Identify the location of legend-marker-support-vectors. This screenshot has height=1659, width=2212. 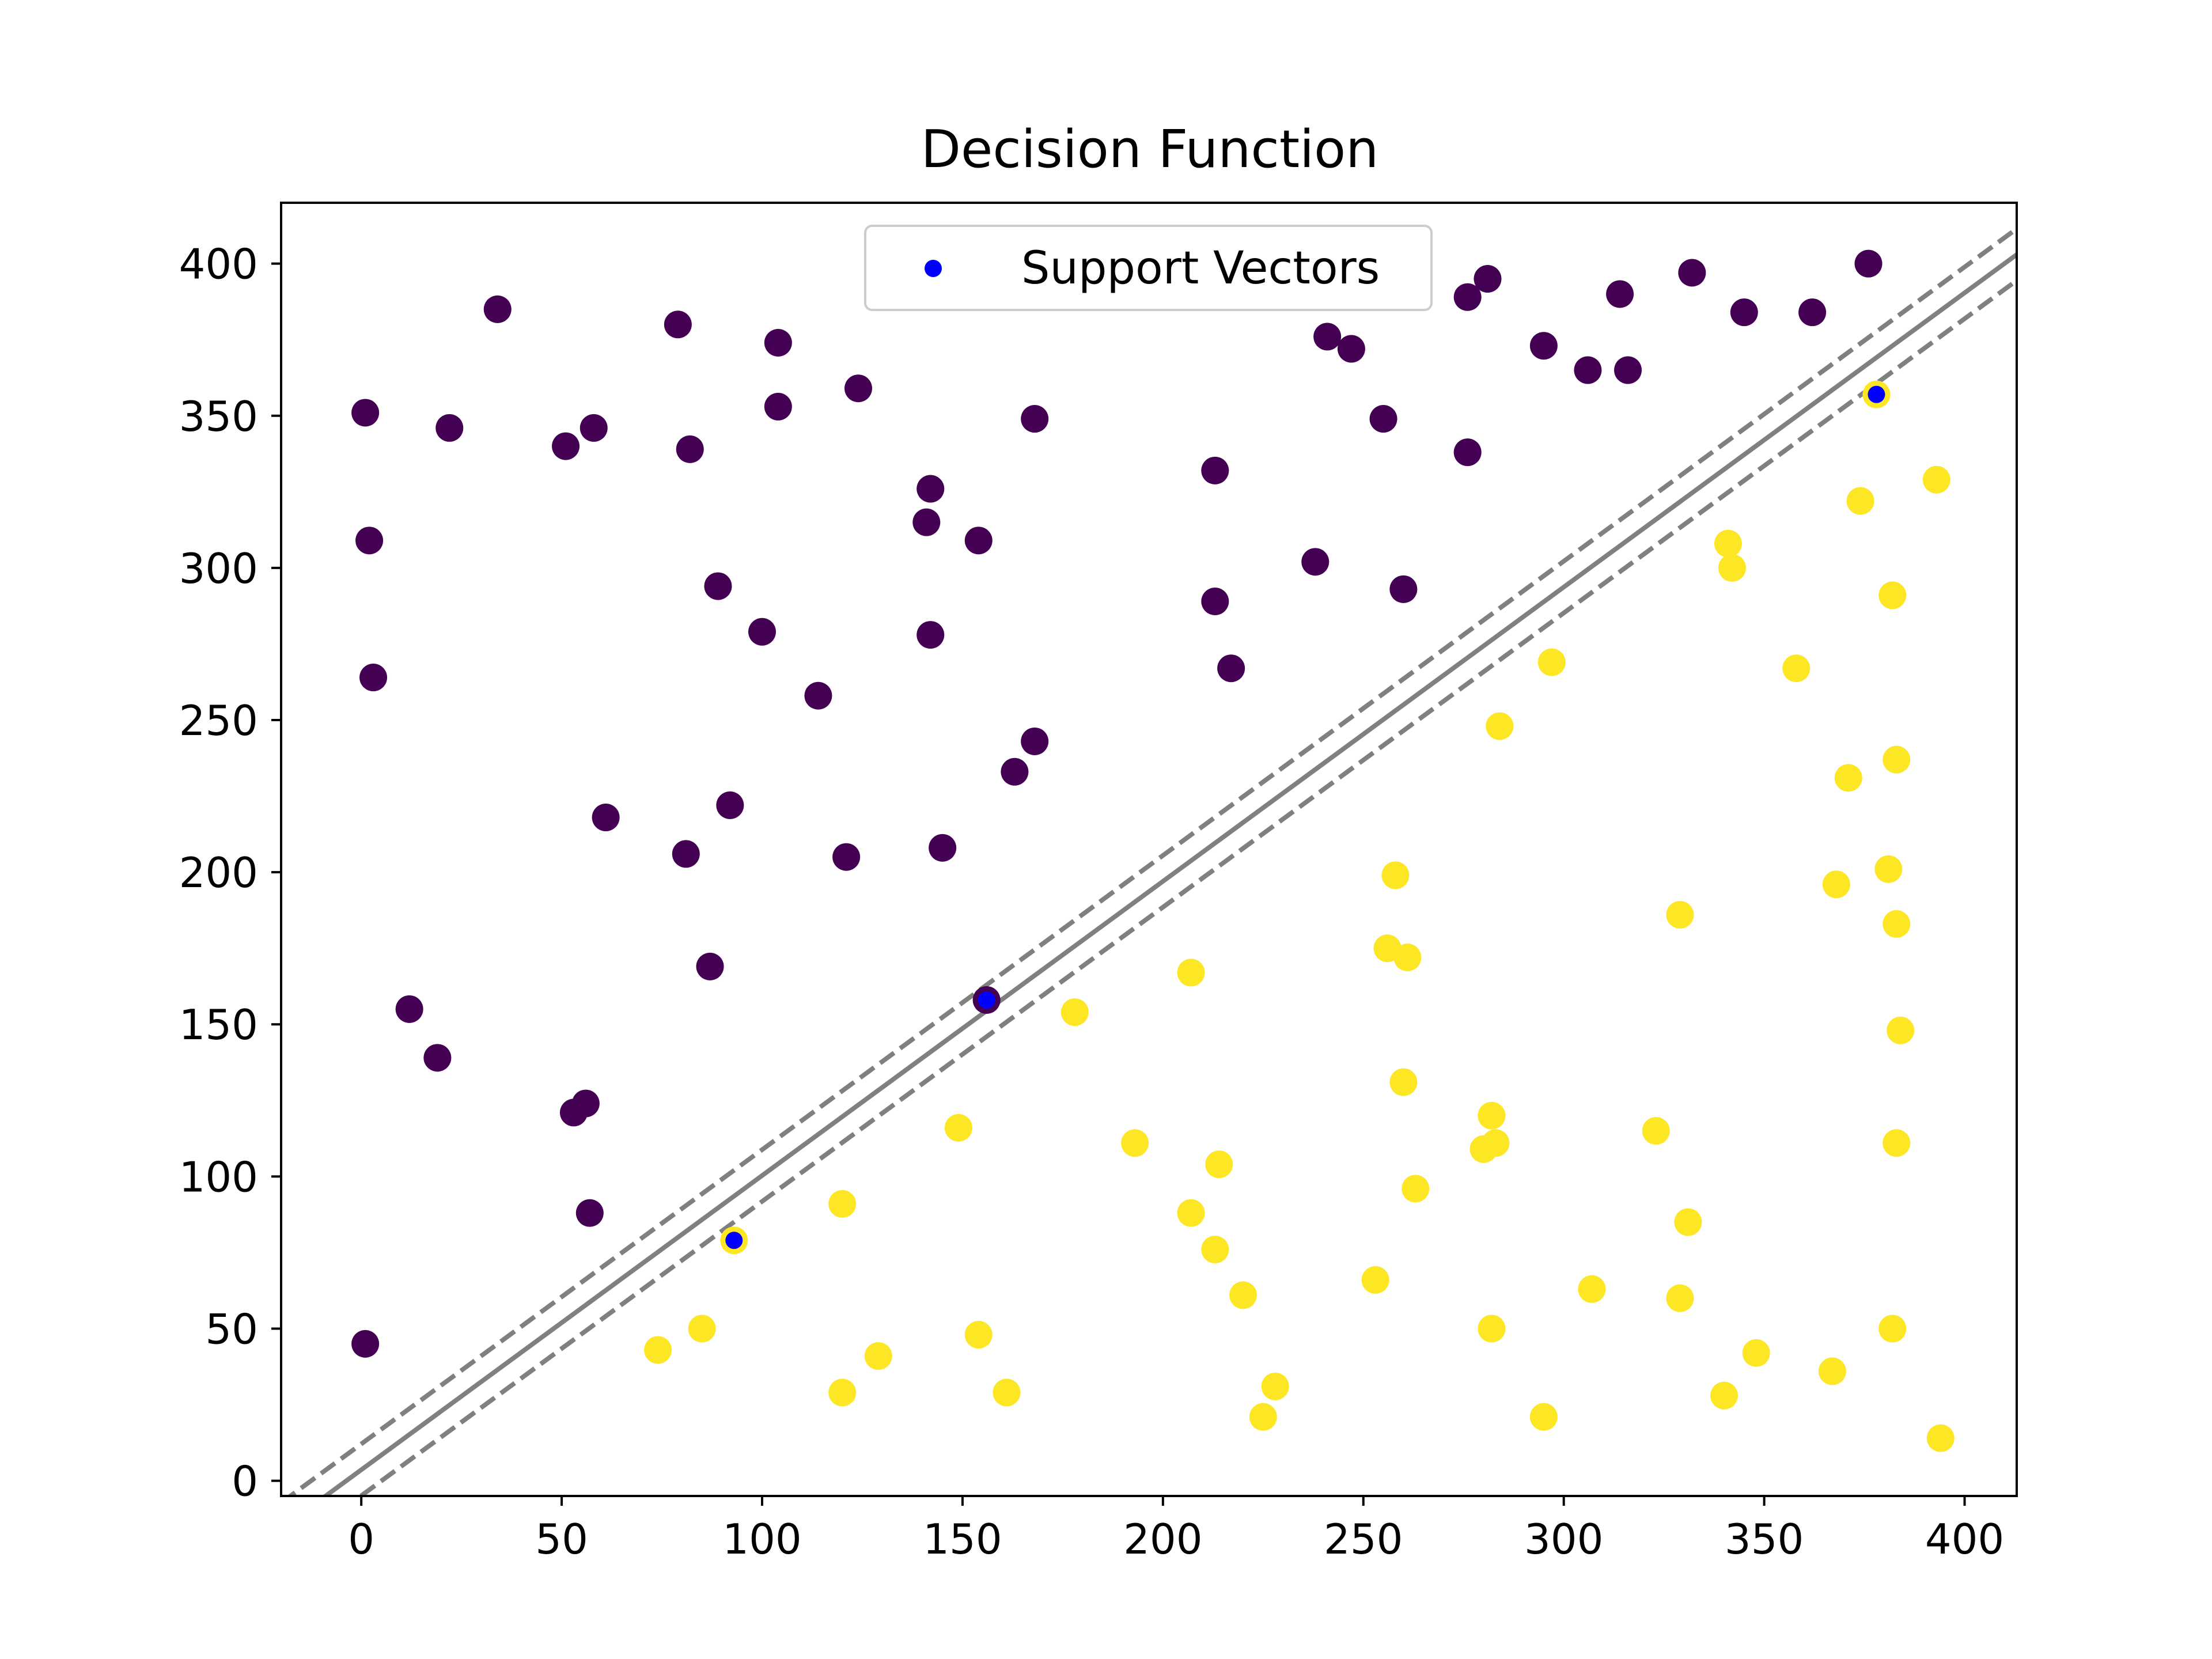
(933, 268).